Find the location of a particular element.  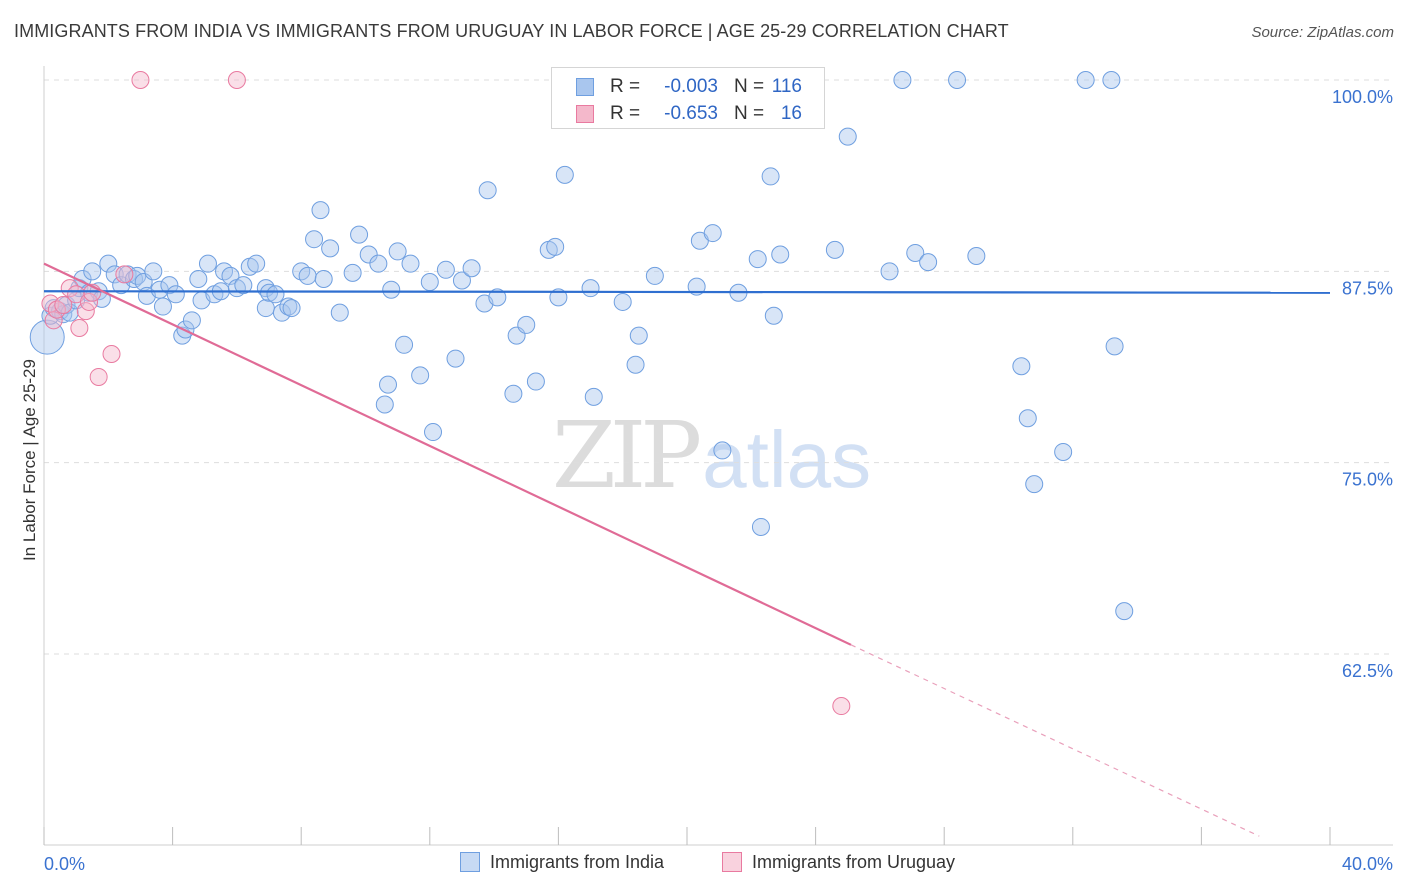

india-swatch is located at coordinates (585, 87).